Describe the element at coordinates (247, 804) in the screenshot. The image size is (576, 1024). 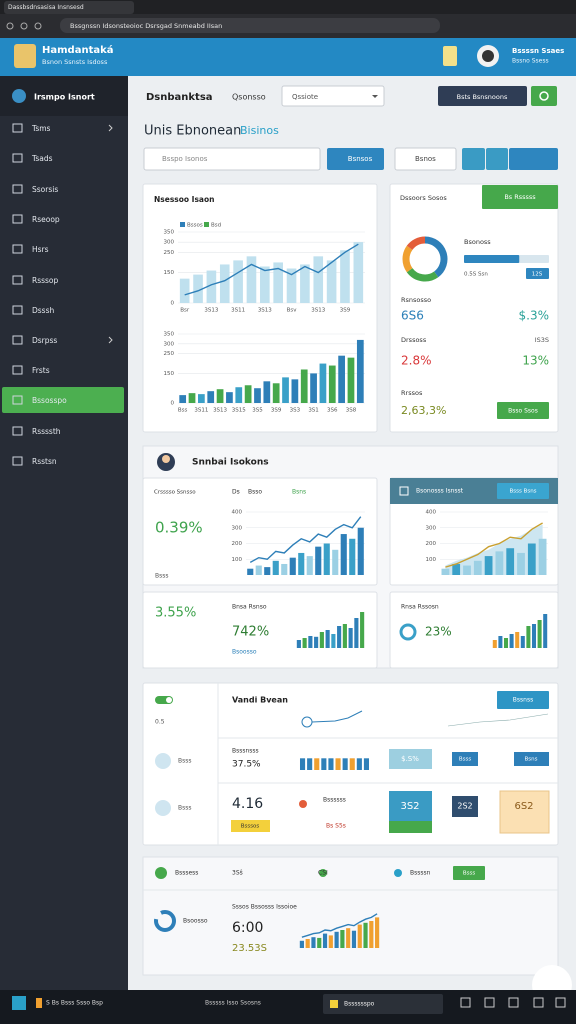
I see `row-value: 4.16` at that location.